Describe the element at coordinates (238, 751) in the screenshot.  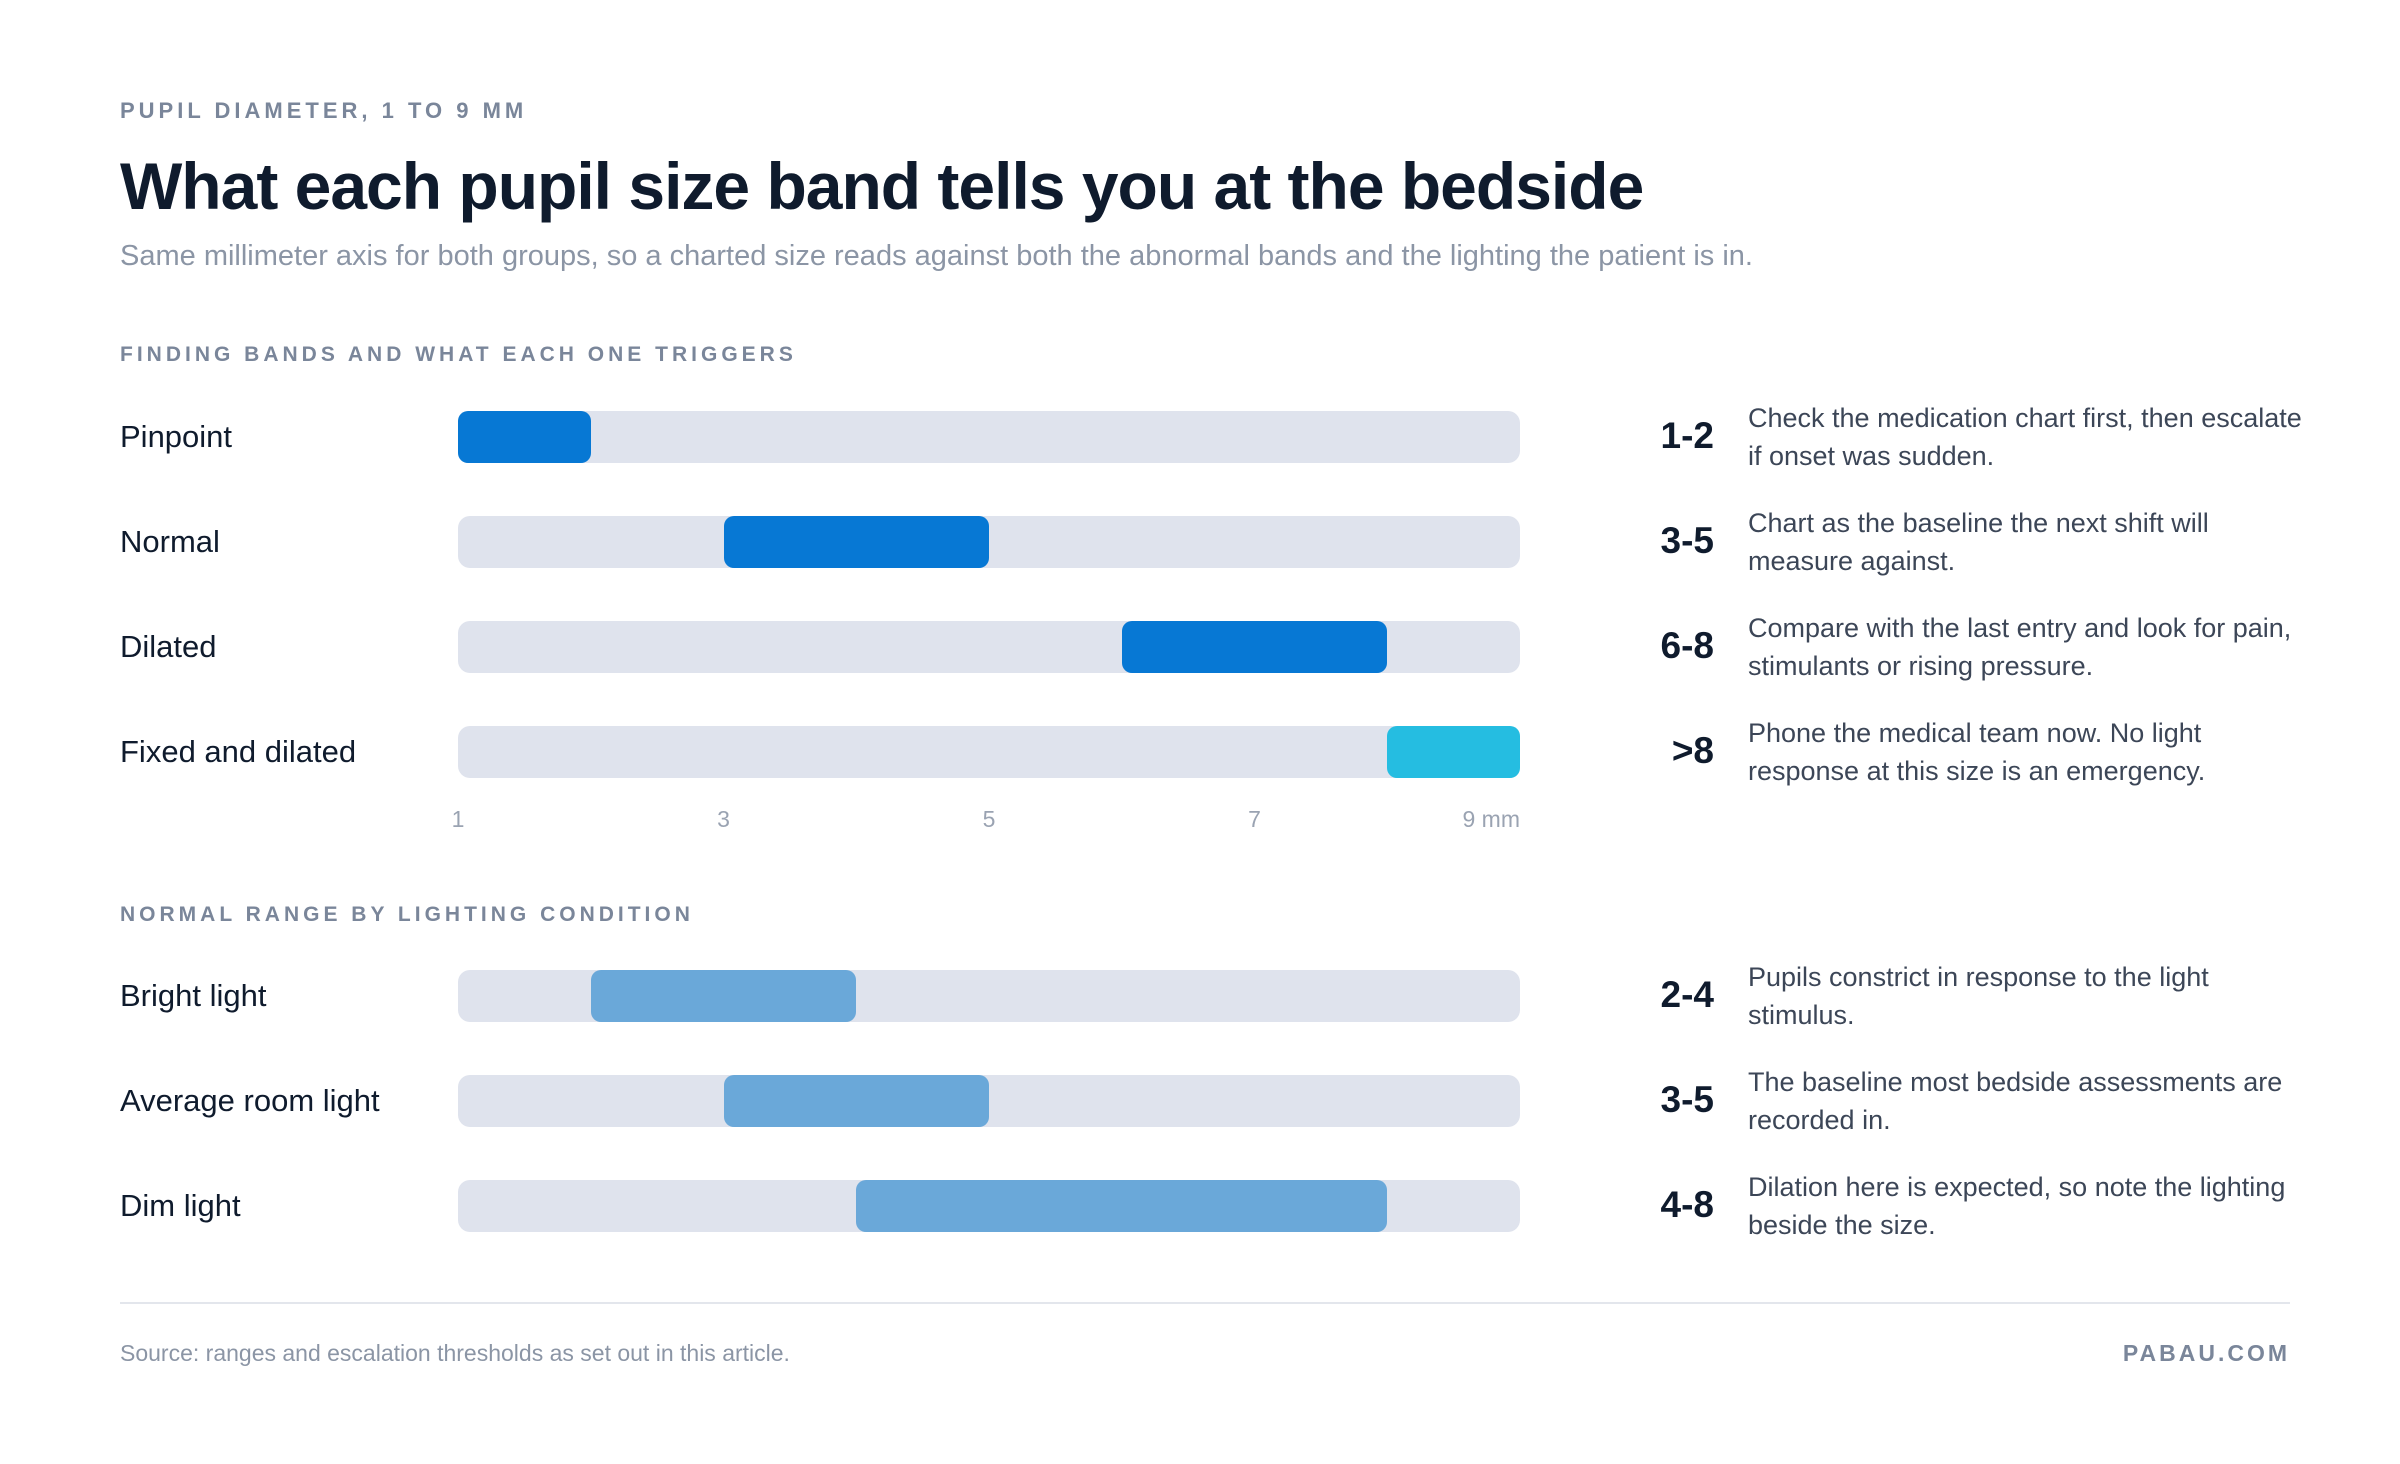
I see `row-label: Fixed and dilated` at that location.